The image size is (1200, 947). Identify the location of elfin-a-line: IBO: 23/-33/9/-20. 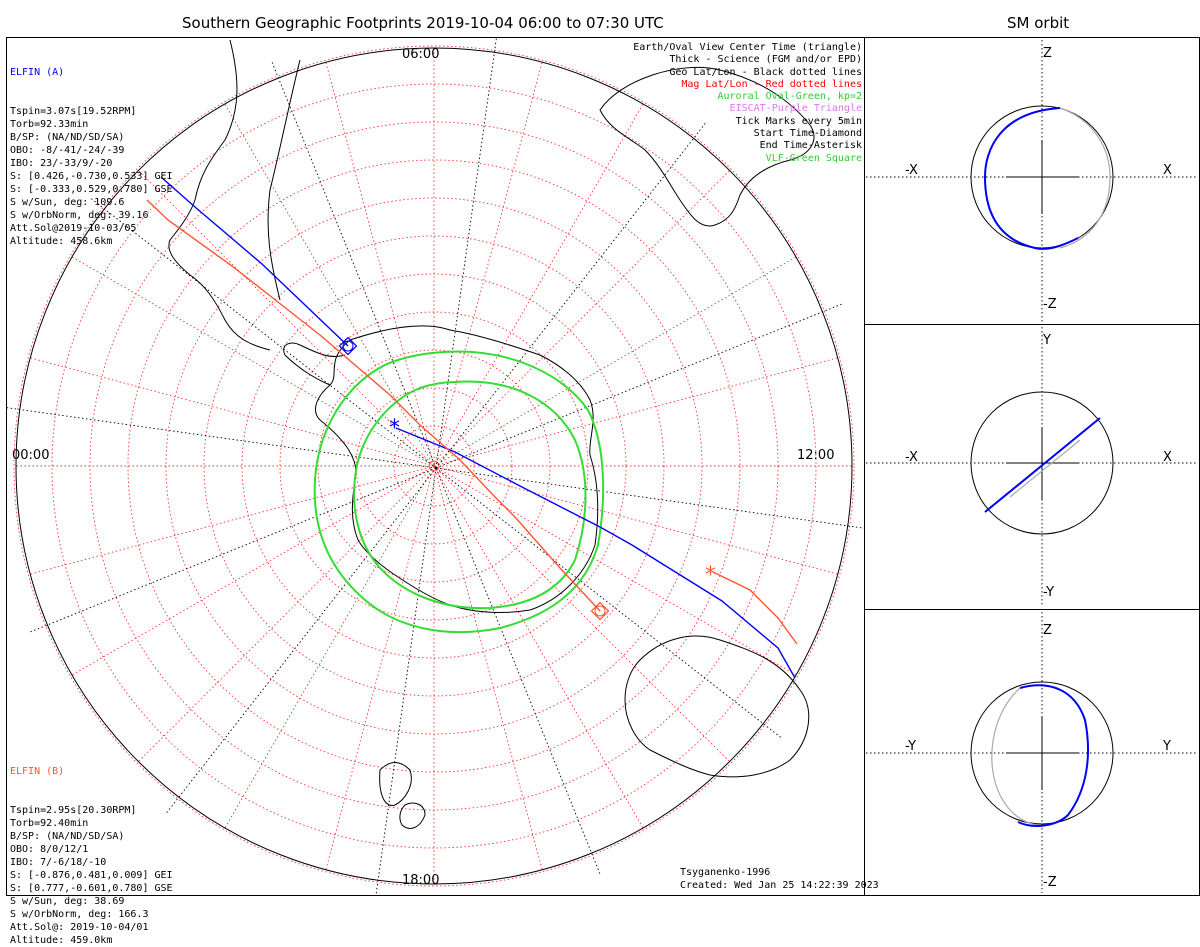
(61, 163).